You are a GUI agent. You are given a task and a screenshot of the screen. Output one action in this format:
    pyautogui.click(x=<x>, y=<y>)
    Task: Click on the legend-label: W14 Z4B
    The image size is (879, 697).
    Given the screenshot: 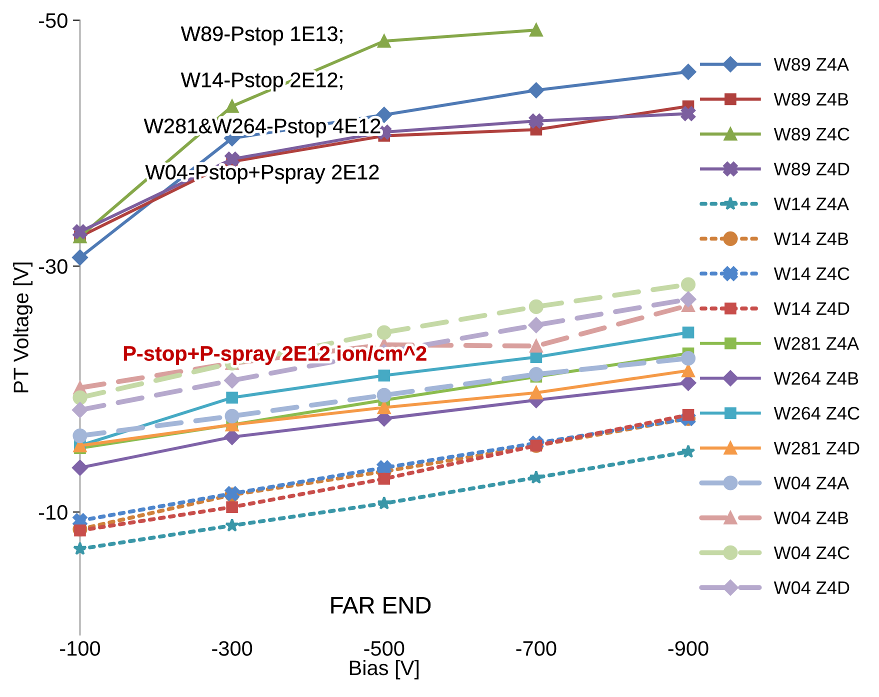 What is the action you would take?
    pyautogui.click(x=811, y=239)
    